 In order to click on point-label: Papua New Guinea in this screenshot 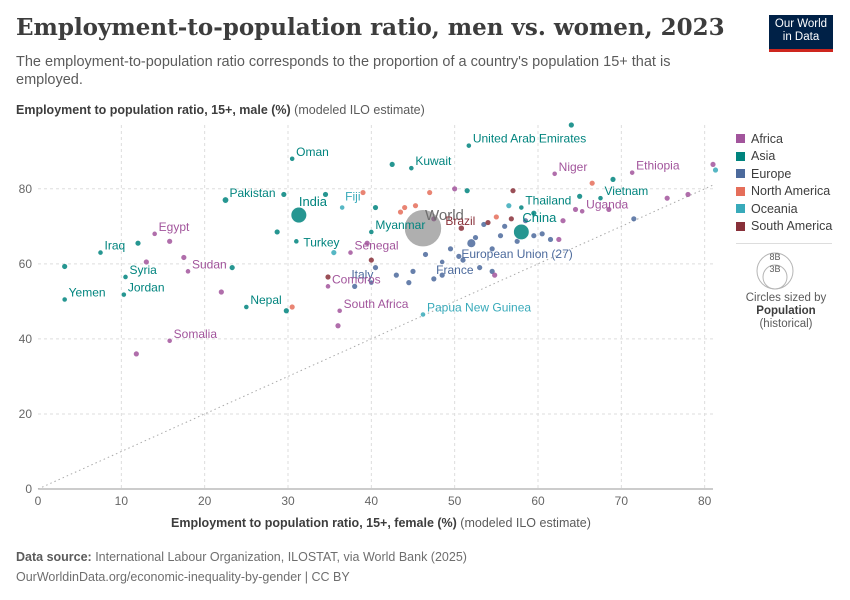, I will do `click(479, 308)`.